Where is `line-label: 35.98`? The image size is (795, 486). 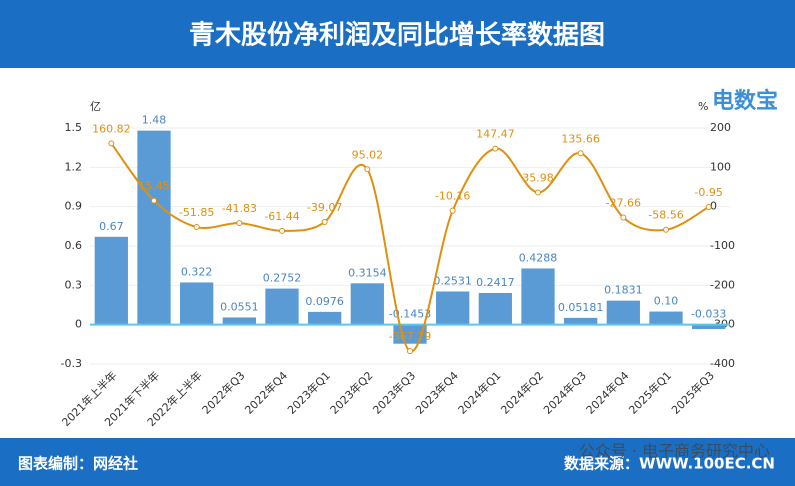
line-label: 35.98 is located at coordinates (538, 178).